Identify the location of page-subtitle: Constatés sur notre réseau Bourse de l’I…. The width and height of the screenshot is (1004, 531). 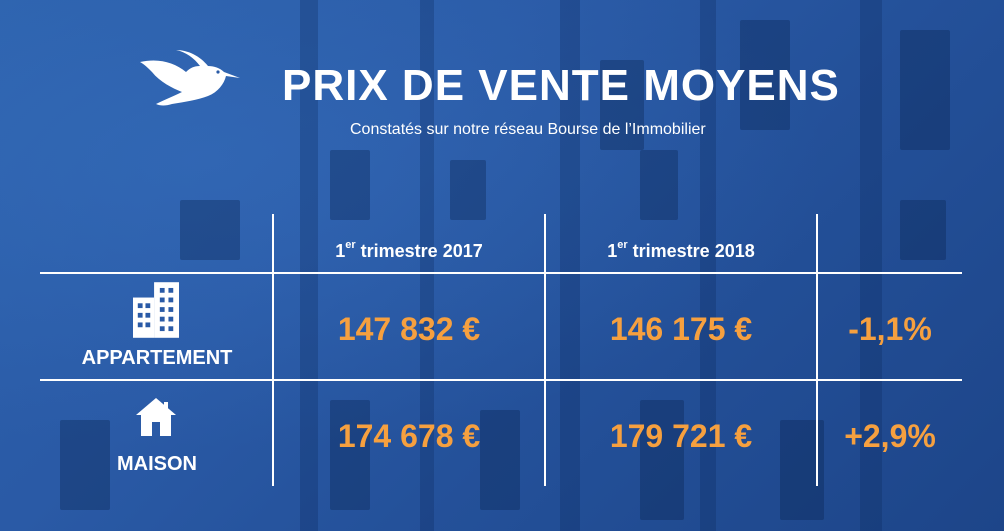
(528, 129).